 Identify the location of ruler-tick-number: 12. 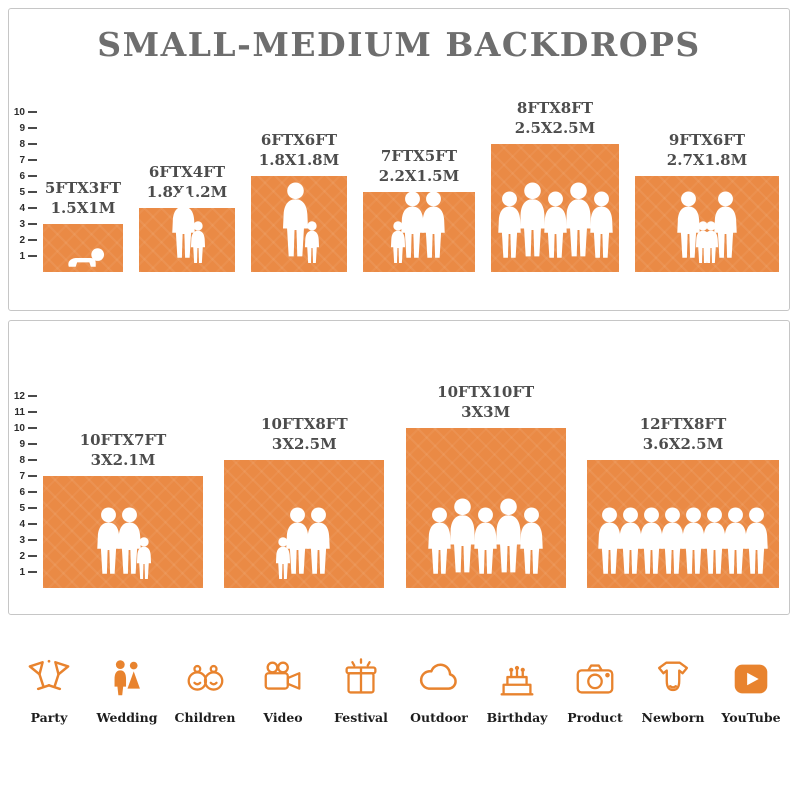
(19, 396).